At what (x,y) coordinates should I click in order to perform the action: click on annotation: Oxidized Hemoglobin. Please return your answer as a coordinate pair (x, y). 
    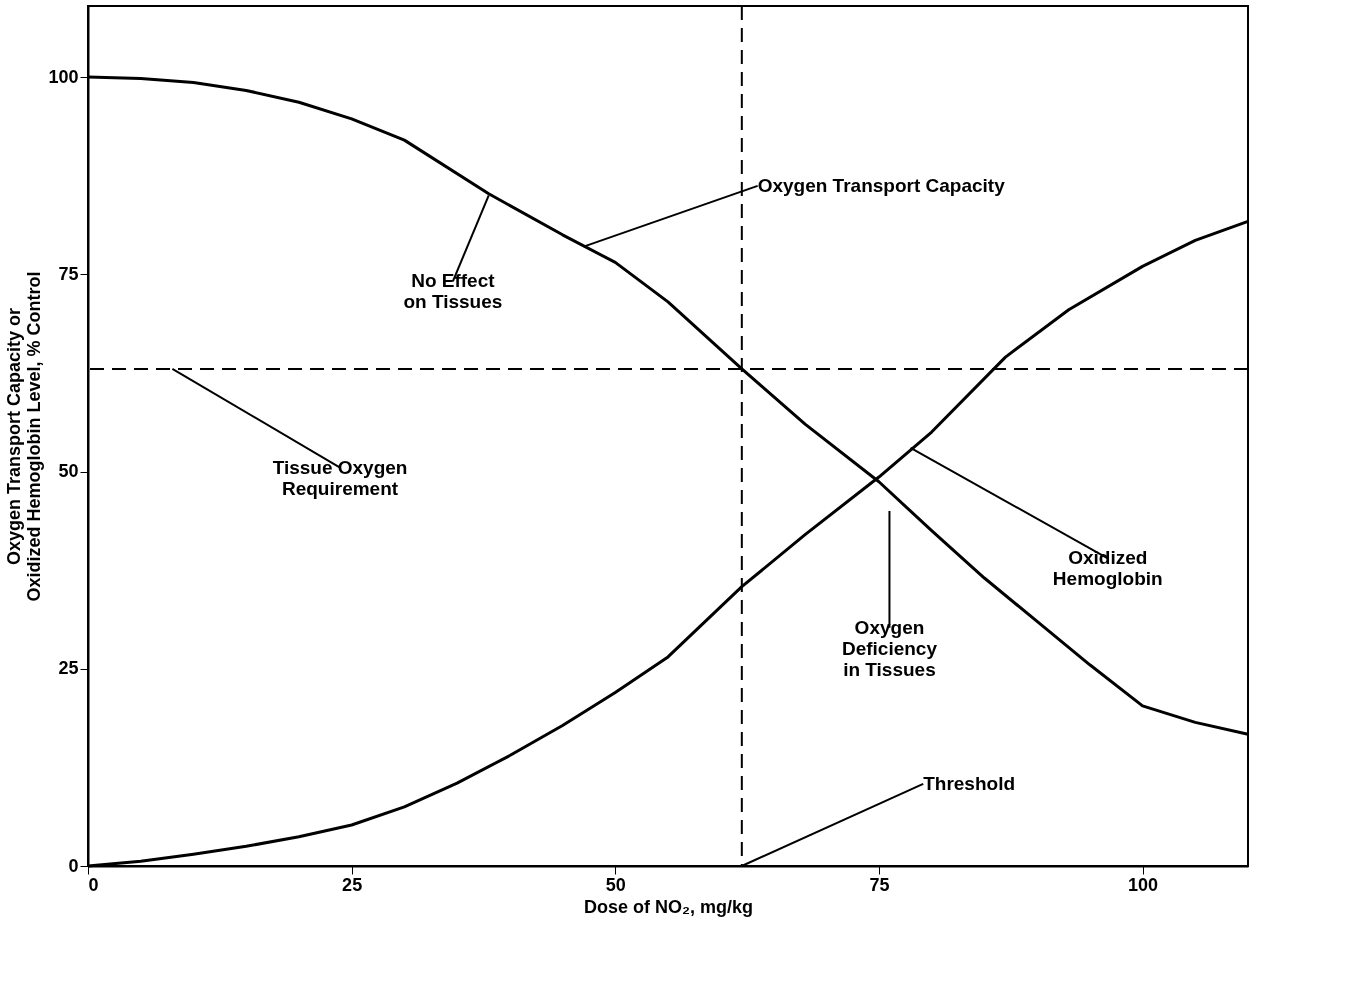
    Looking at the image, I should click on (1107, 568).